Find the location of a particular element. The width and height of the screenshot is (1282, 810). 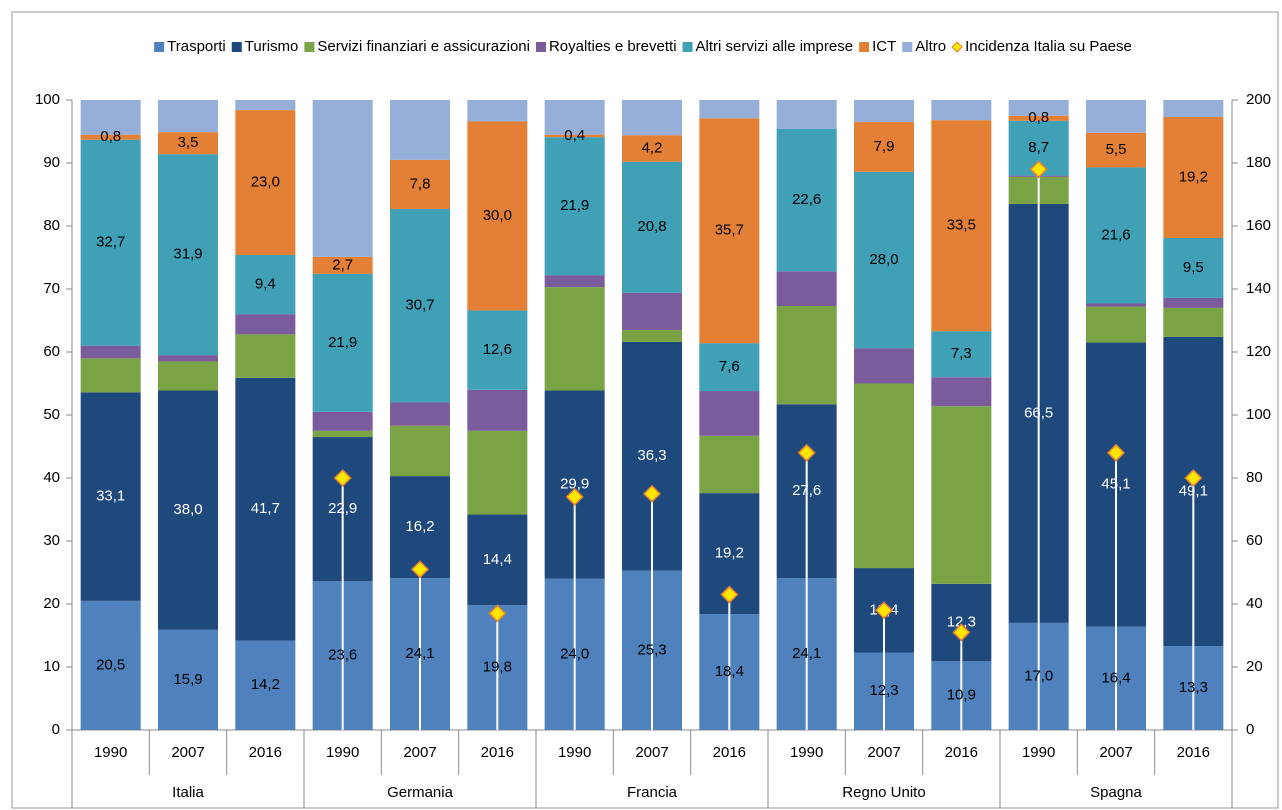

group-label: Spagna is located at coordinates (1116, 792).